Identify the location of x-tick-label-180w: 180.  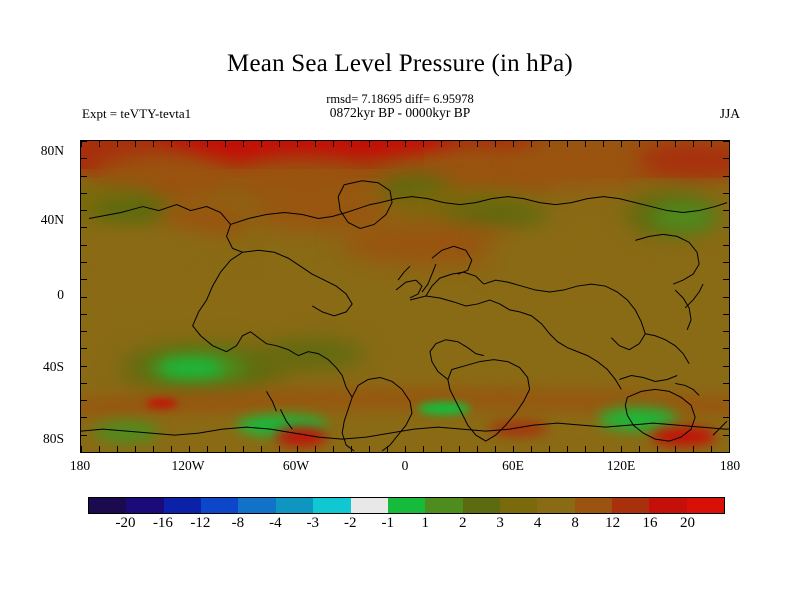
(80, 465).